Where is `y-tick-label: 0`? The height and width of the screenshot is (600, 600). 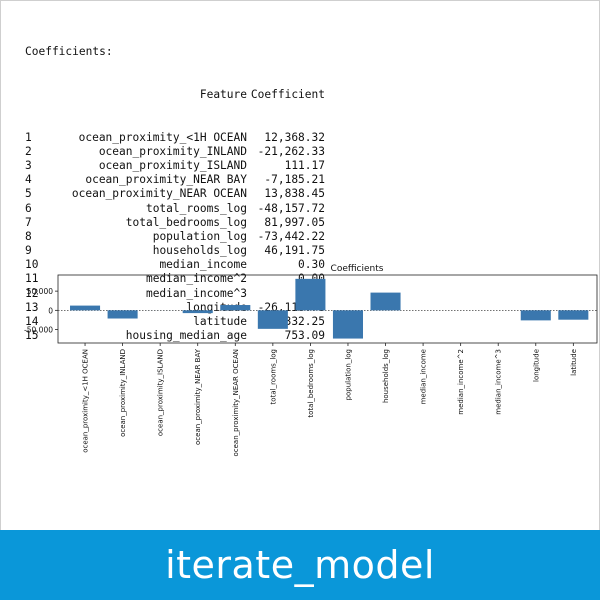 y-tick-label: 0 is located at coordinates (50, 310).